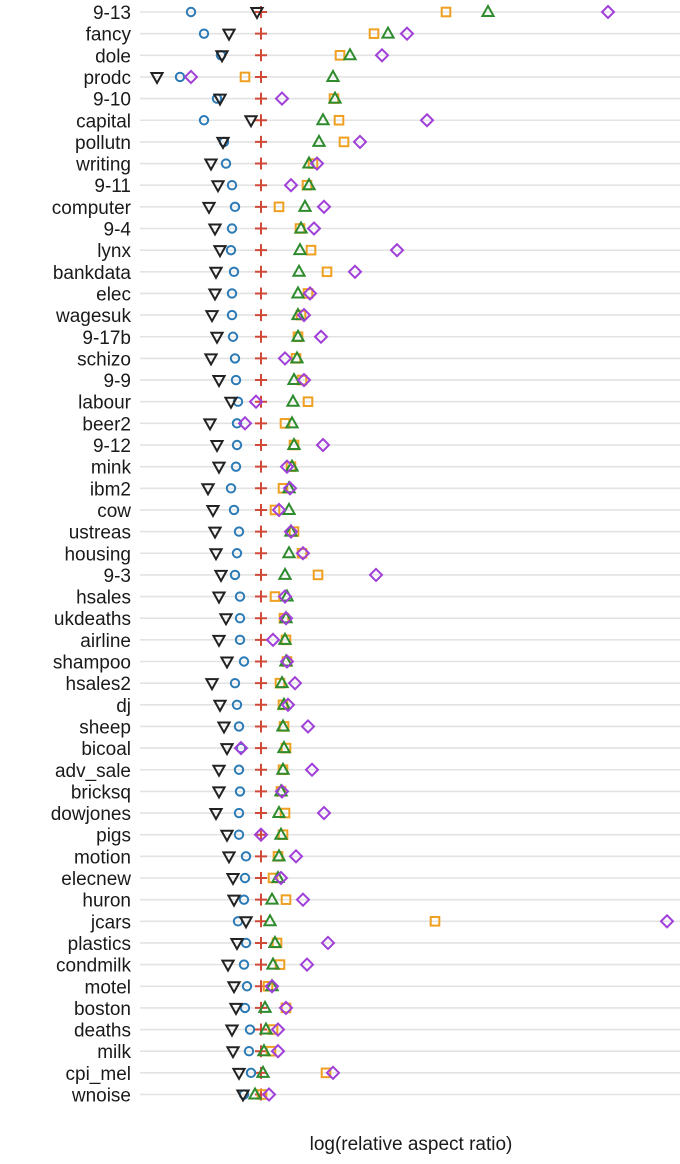  What do you see at coordinates (92, 619) in the screenshot?
I see `category-label: ukdeaths` at bounding box center [92, 619].